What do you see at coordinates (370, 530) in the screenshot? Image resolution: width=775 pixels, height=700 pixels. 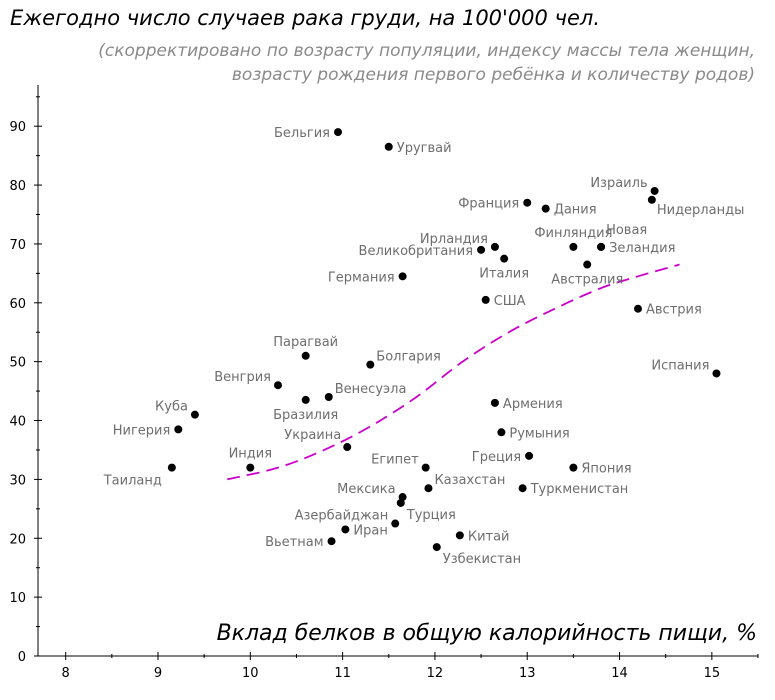 I see `data-point-label: Иран` at bounding box center [370, 530].